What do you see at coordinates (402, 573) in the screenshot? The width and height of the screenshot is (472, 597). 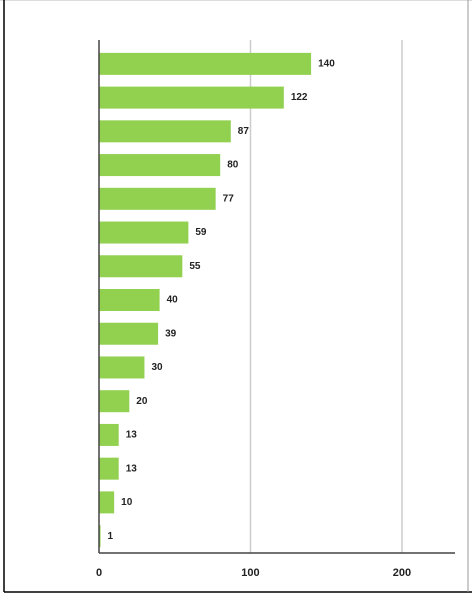 I see `x-tick-label: 200` at bounding box center [402, 573].